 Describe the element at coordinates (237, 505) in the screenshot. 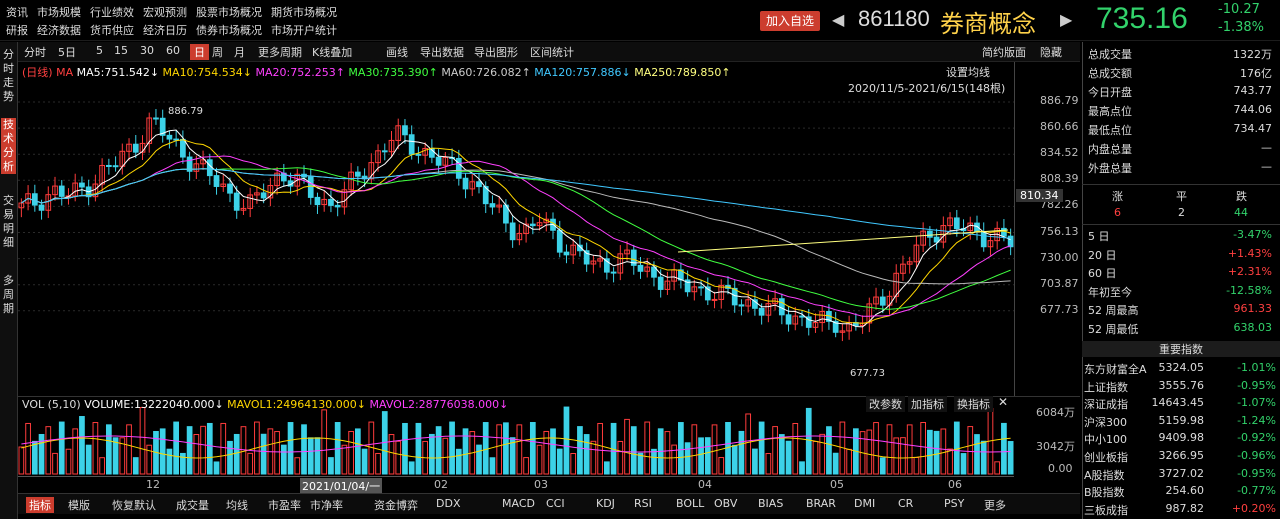

I see `indicator-tab: 均线` at that location.